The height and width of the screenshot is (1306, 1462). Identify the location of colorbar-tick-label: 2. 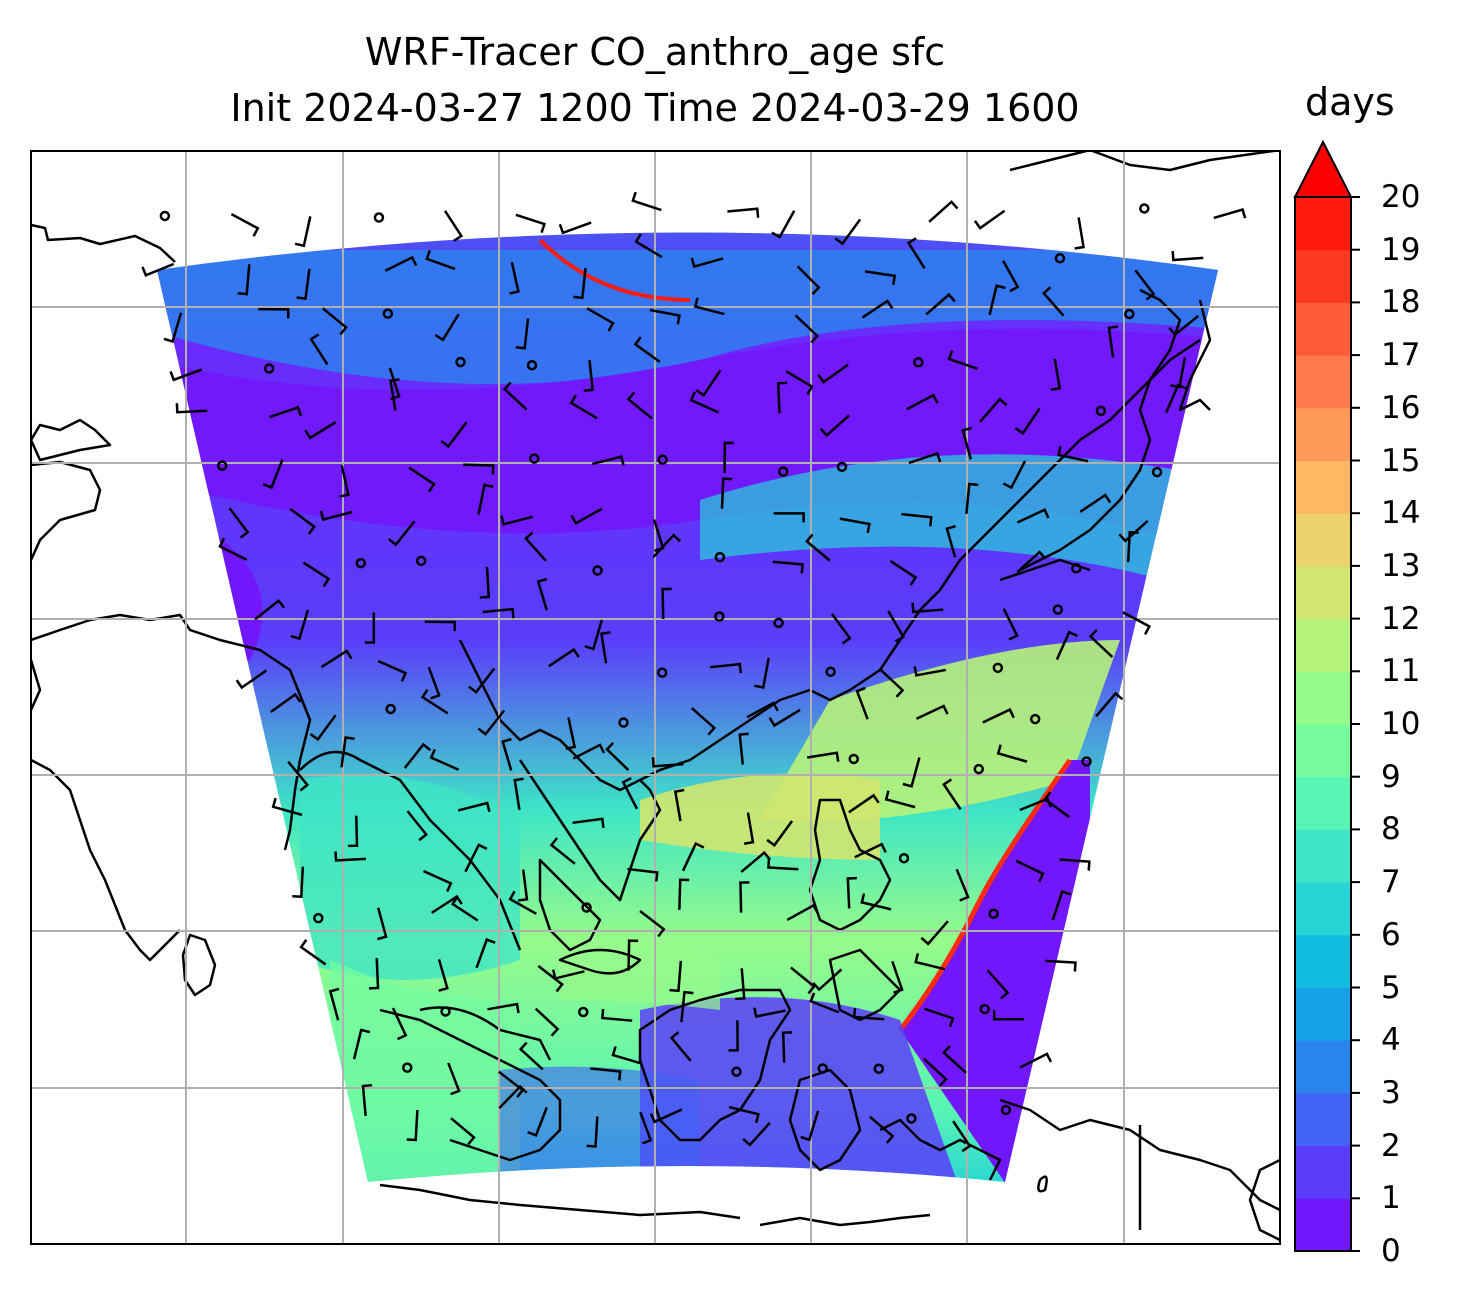
(1391, 1145).